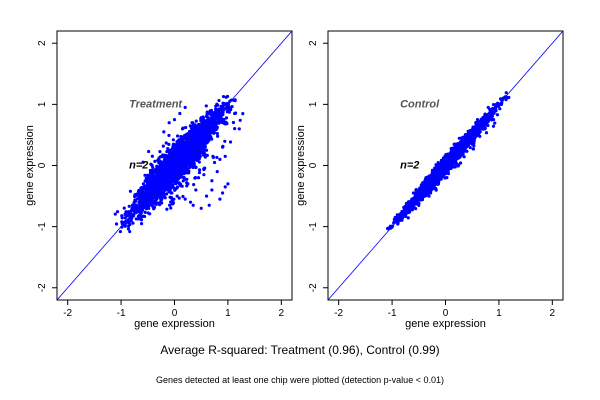  What do you see at coordinates (30, 165) in the screenshot?
I see `y-axis-label: gene expression` at bounding box center [30, 165].